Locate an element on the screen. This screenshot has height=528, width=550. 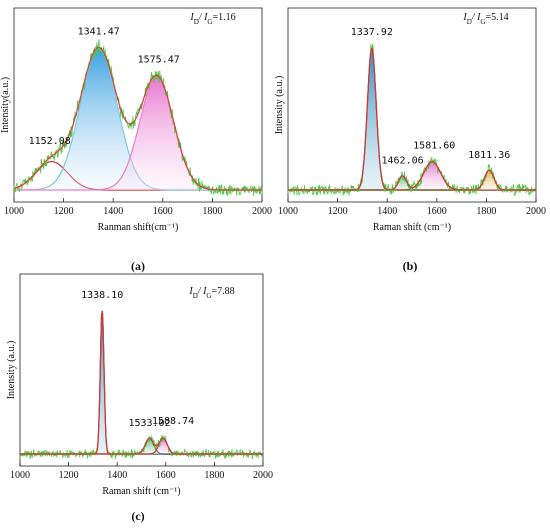
peak-label: 1337.92 is located at coordinates (372, 32).